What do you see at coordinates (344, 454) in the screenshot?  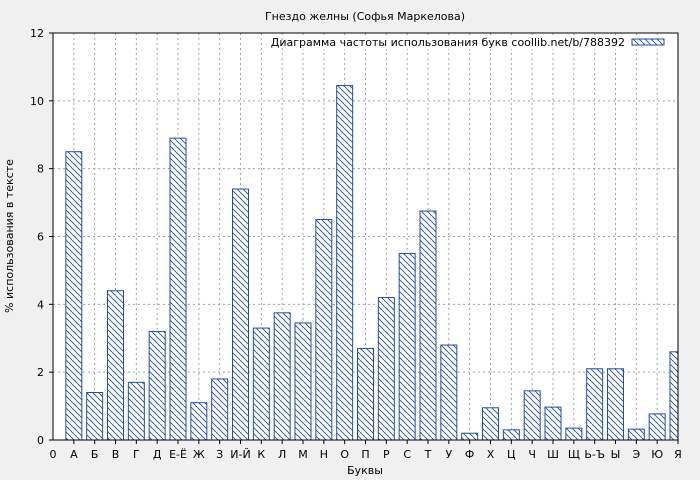 I see `x-tick-label: О` at bounding box center [344, 454].